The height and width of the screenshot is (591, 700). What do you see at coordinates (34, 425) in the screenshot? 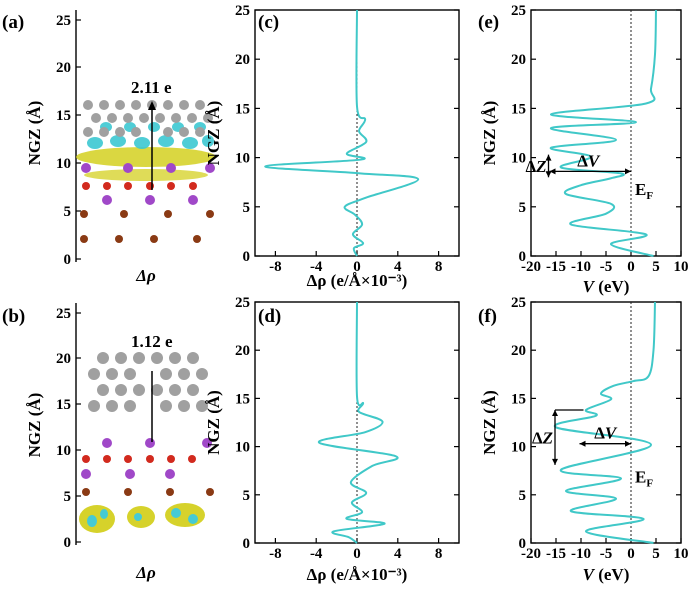
I see `ylabel-b: NGZ (Å)` at bounding box center [34, 425].